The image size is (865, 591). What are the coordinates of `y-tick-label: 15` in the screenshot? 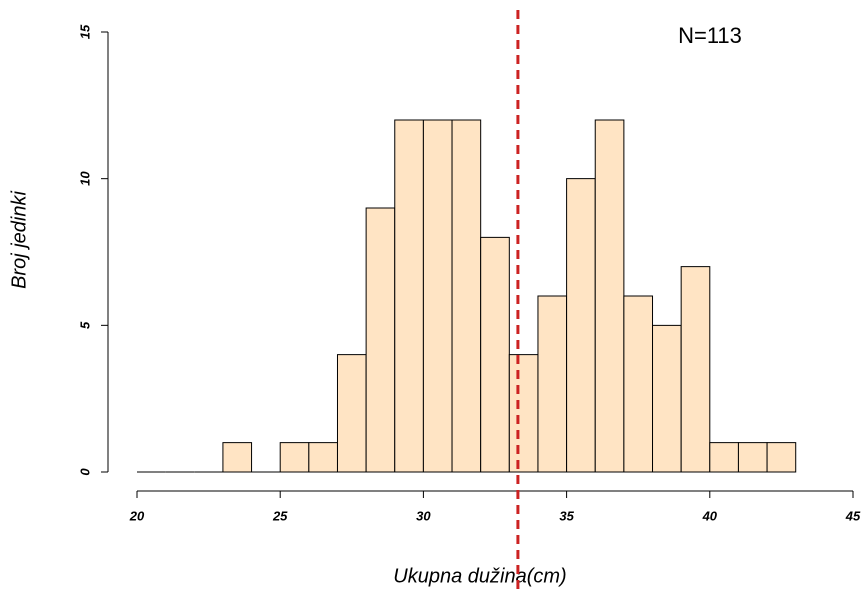 It's located at (84, 31).